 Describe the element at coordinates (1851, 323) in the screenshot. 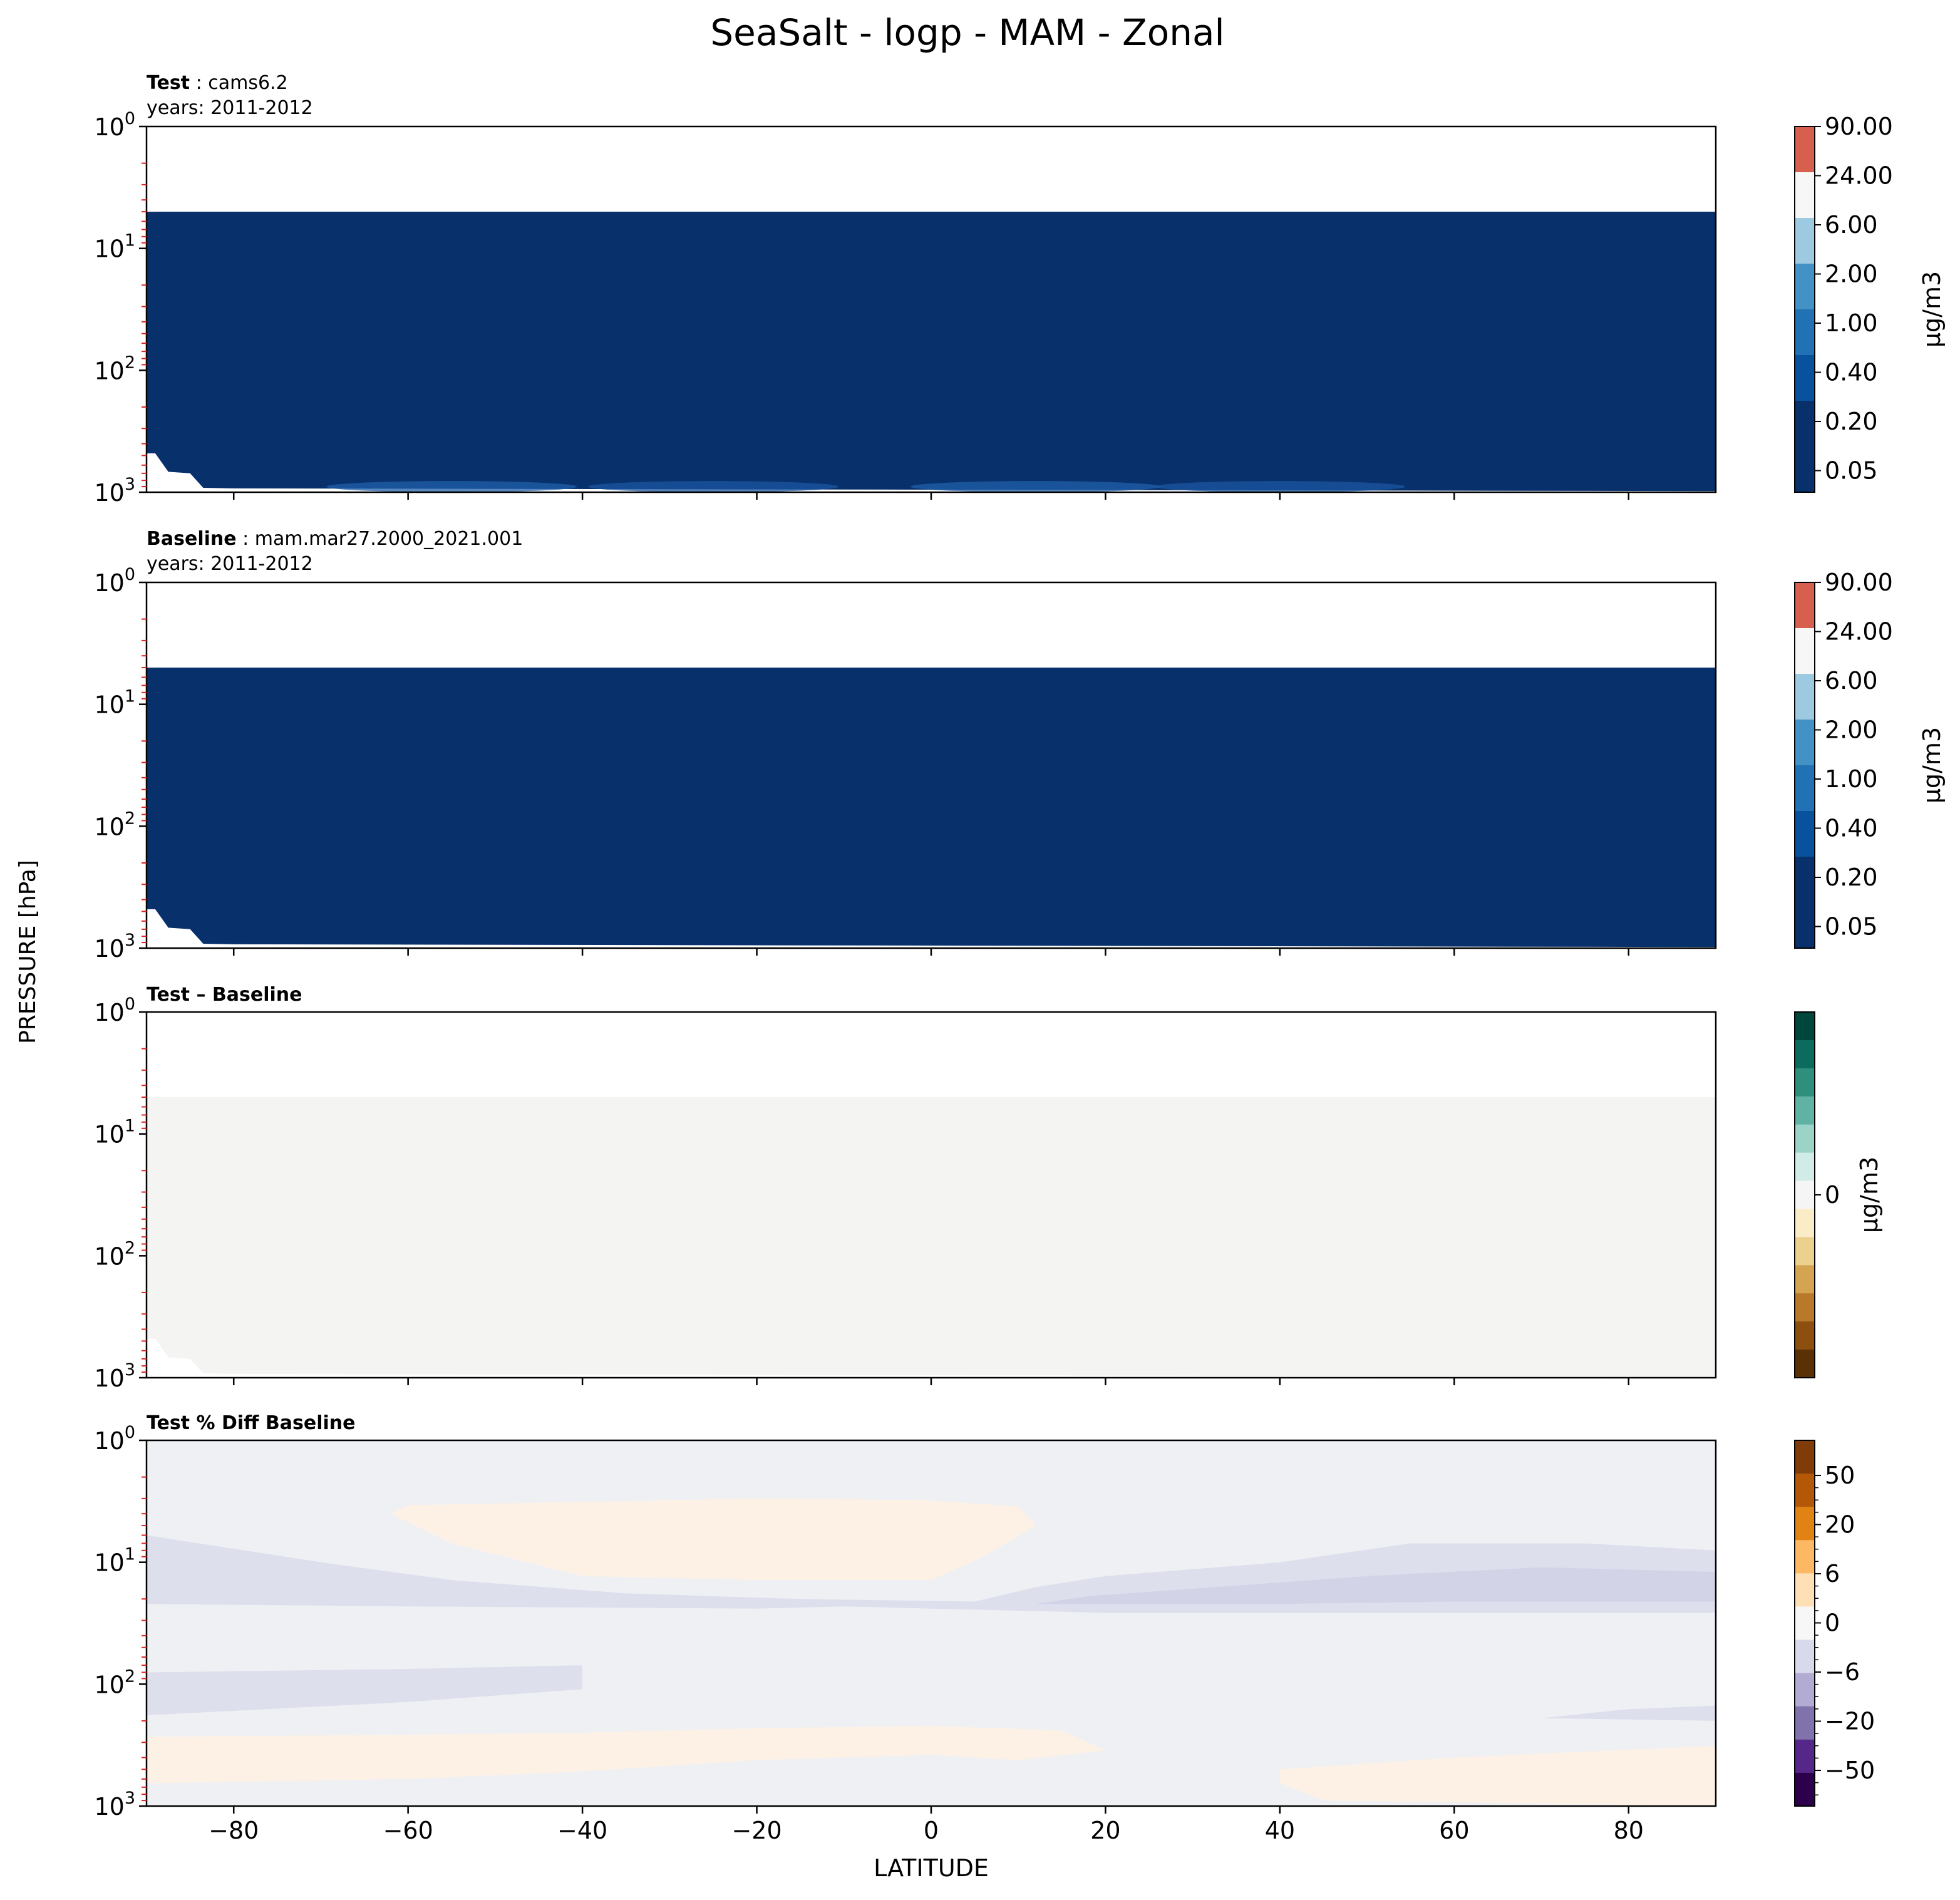

I see `colorbar-tick-label: 1.00` at that location.